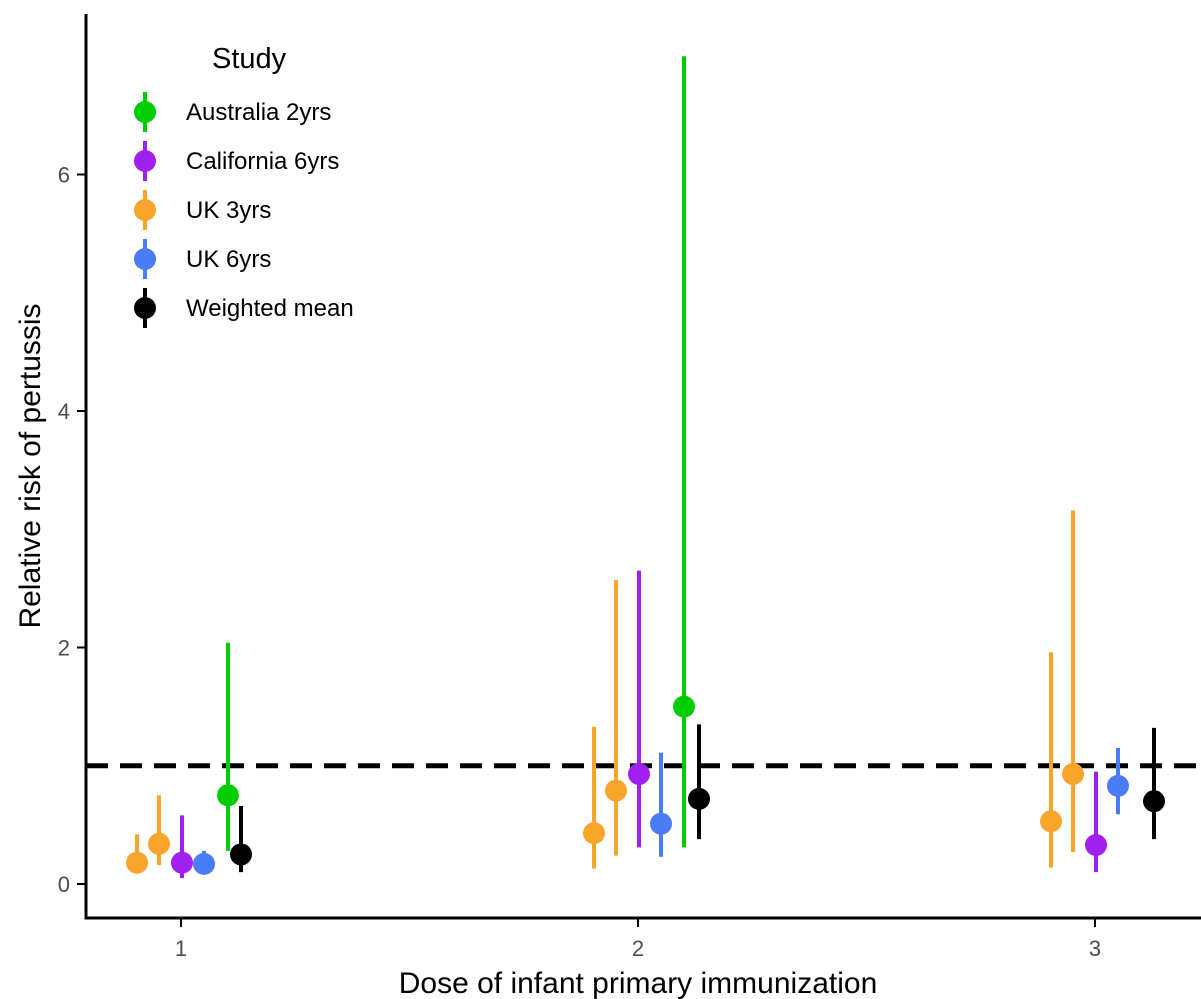  What do you see at coordinates (249, 59) in the screenshot?
I see `legend-title: Study` at bounding box center [249, 59].